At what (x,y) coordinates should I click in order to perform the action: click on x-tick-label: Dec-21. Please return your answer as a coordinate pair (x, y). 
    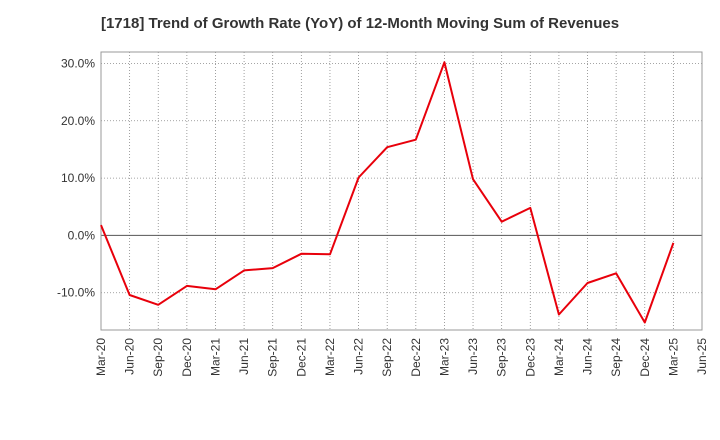
    Looking at the image, I should click on (301, 357).